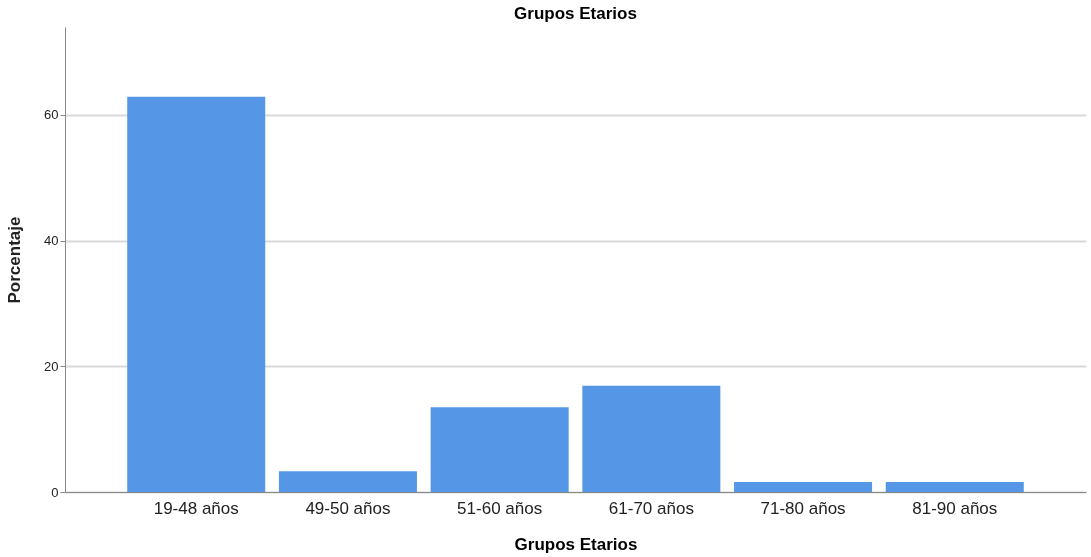 The width and height of the screenshot is (1091, 557). Describe the element at coordinates (15, 260) in the screenshot. I see `y-axis-title: Porcentaje` at that location.